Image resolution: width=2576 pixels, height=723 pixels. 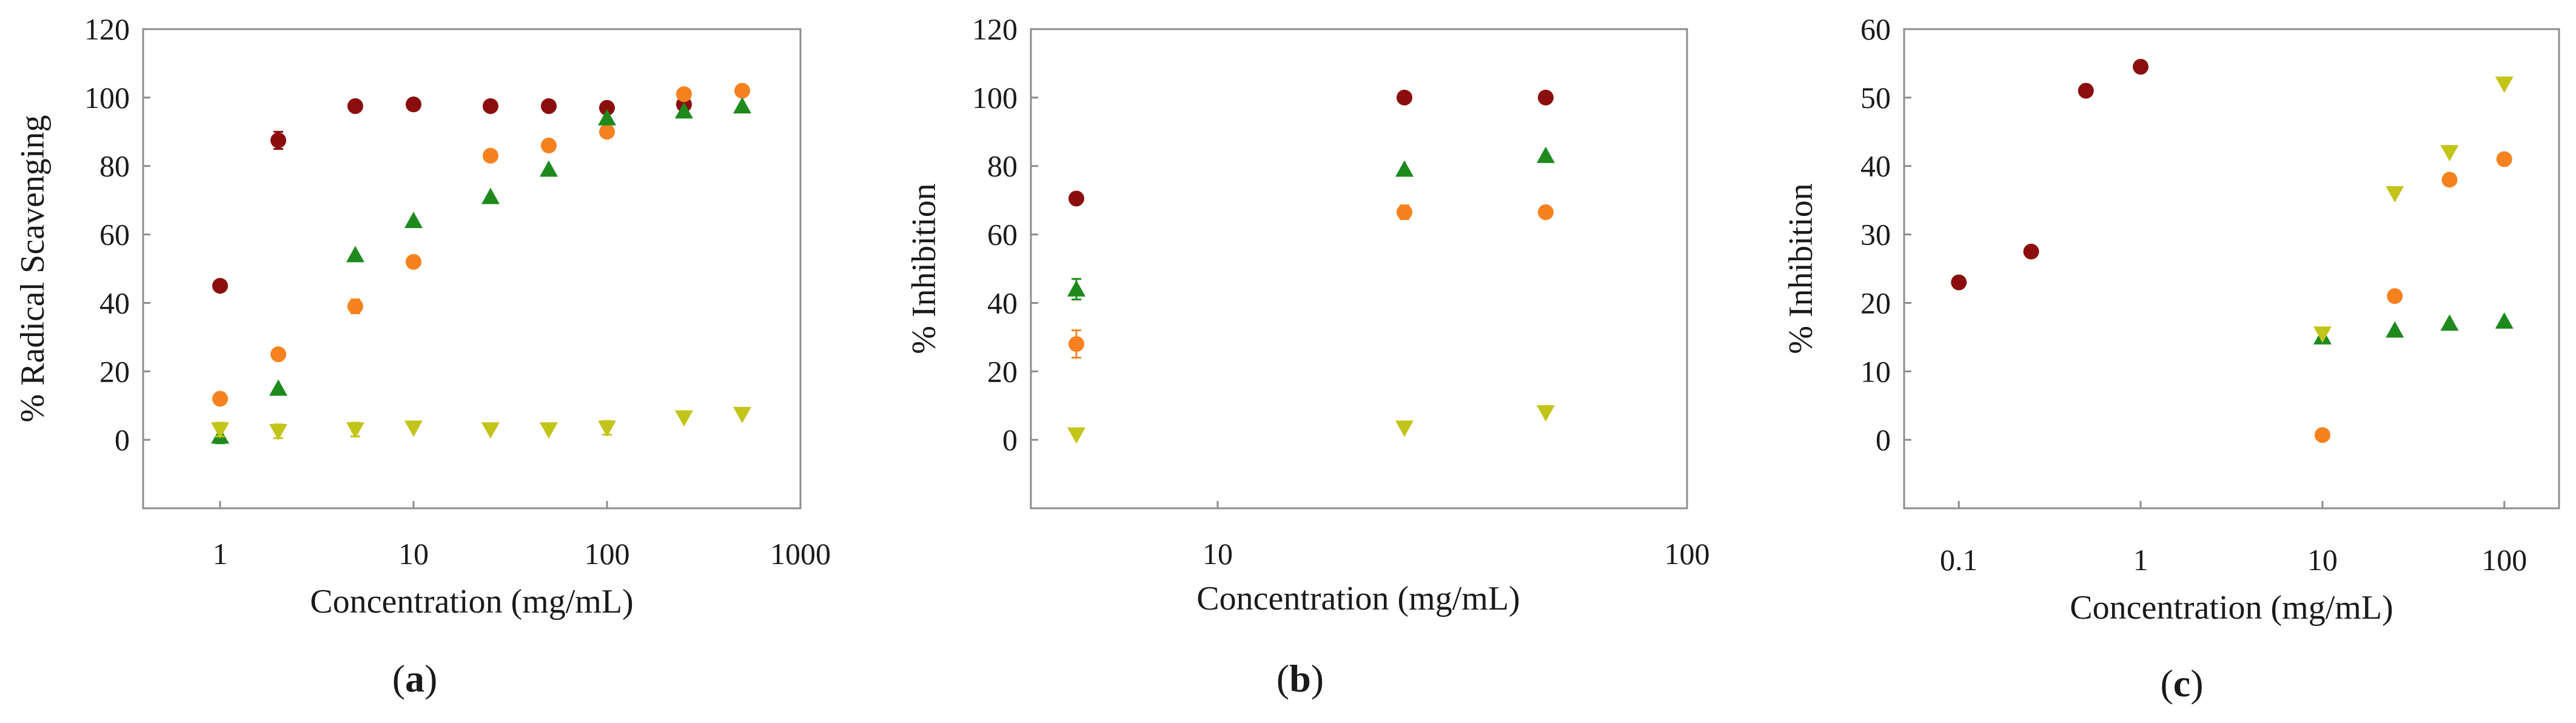 I want to click on x-tick-label-c: 10, so click(x=2322, y=560).